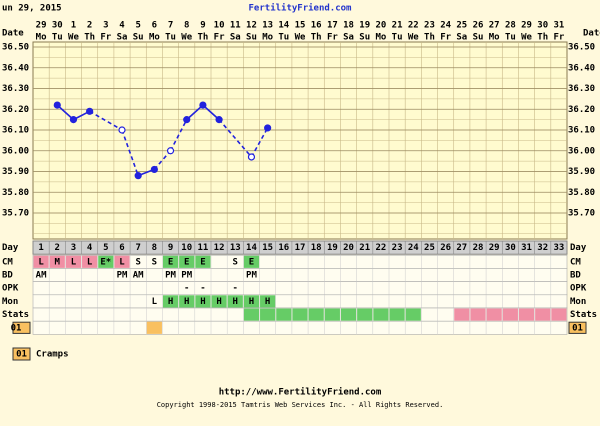 This screenshot has height=426, width=600. What do you see at coordinates (122, 26) in the screenshot?
I see `date-number: 4` at bounding box center [122, 26].